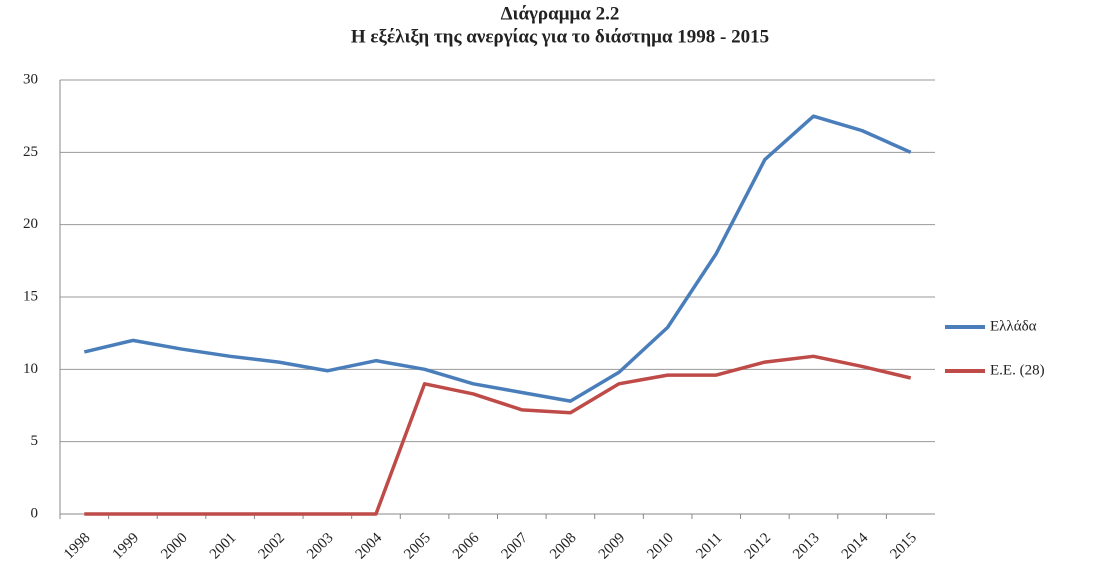  Describe the element at coordinates (612, 546) in the screenshot. I see `x-tick-label: 2009` at that location.